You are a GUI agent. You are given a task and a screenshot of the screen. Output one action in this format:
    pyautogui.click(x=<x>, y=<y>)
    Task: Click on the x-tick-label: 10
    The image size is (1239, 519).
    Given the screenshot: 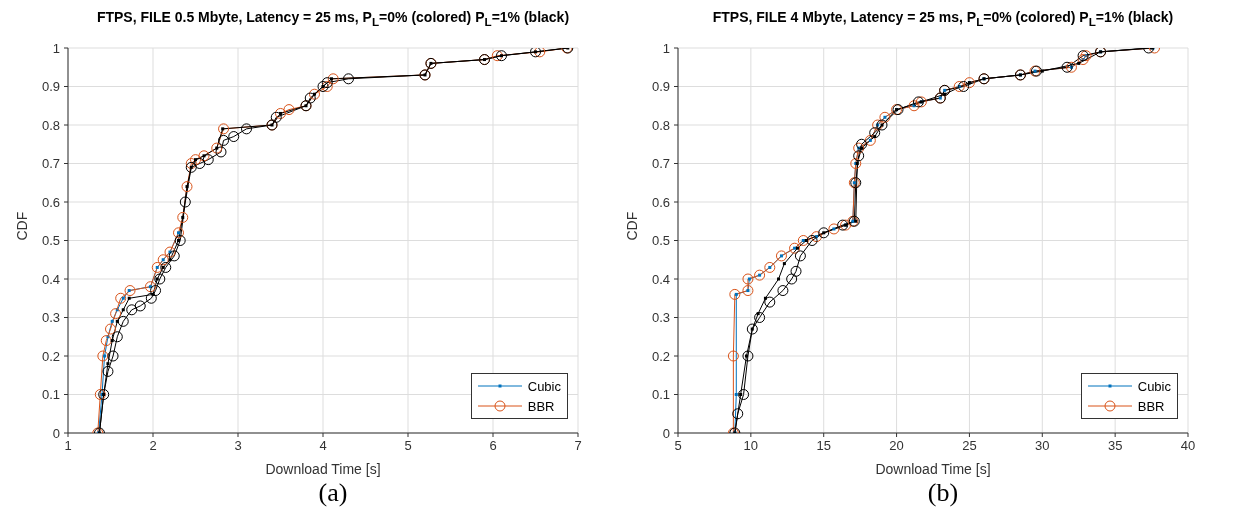 What is the action you would take?
    pyautogui.click(x=751, y=446)
    